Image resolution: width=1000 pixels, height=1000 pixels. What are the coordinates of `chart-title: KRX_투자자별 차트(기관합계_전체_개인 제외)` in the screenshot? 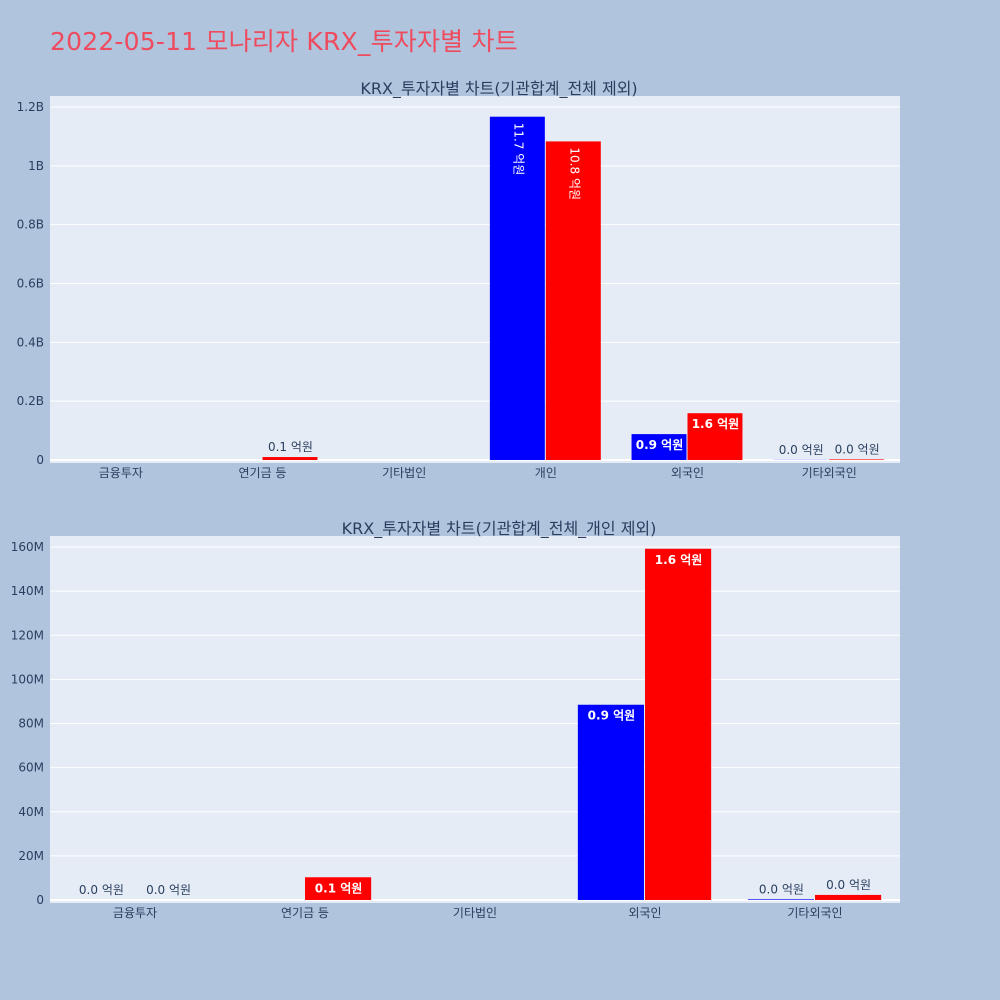 It's located at (499, 529).